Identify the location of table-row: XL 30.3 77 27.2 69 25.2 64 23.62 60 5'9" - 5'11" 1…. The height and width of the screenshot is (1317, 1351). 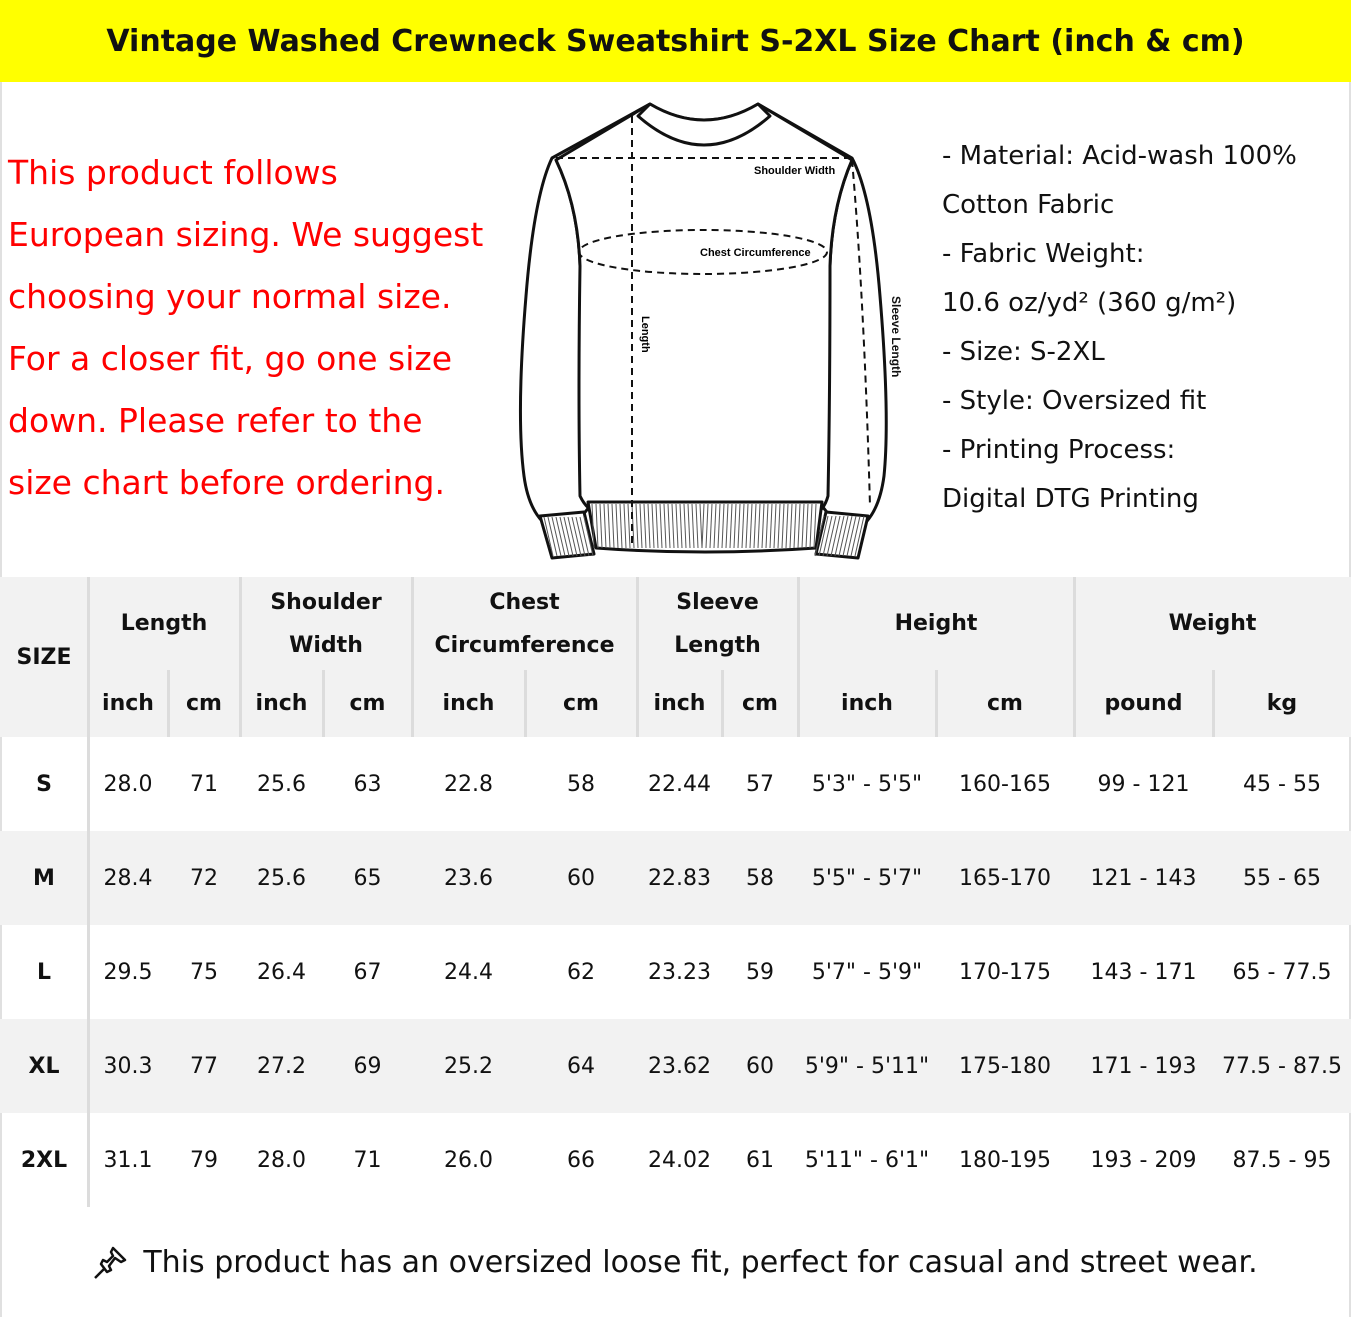
(675, 1066).